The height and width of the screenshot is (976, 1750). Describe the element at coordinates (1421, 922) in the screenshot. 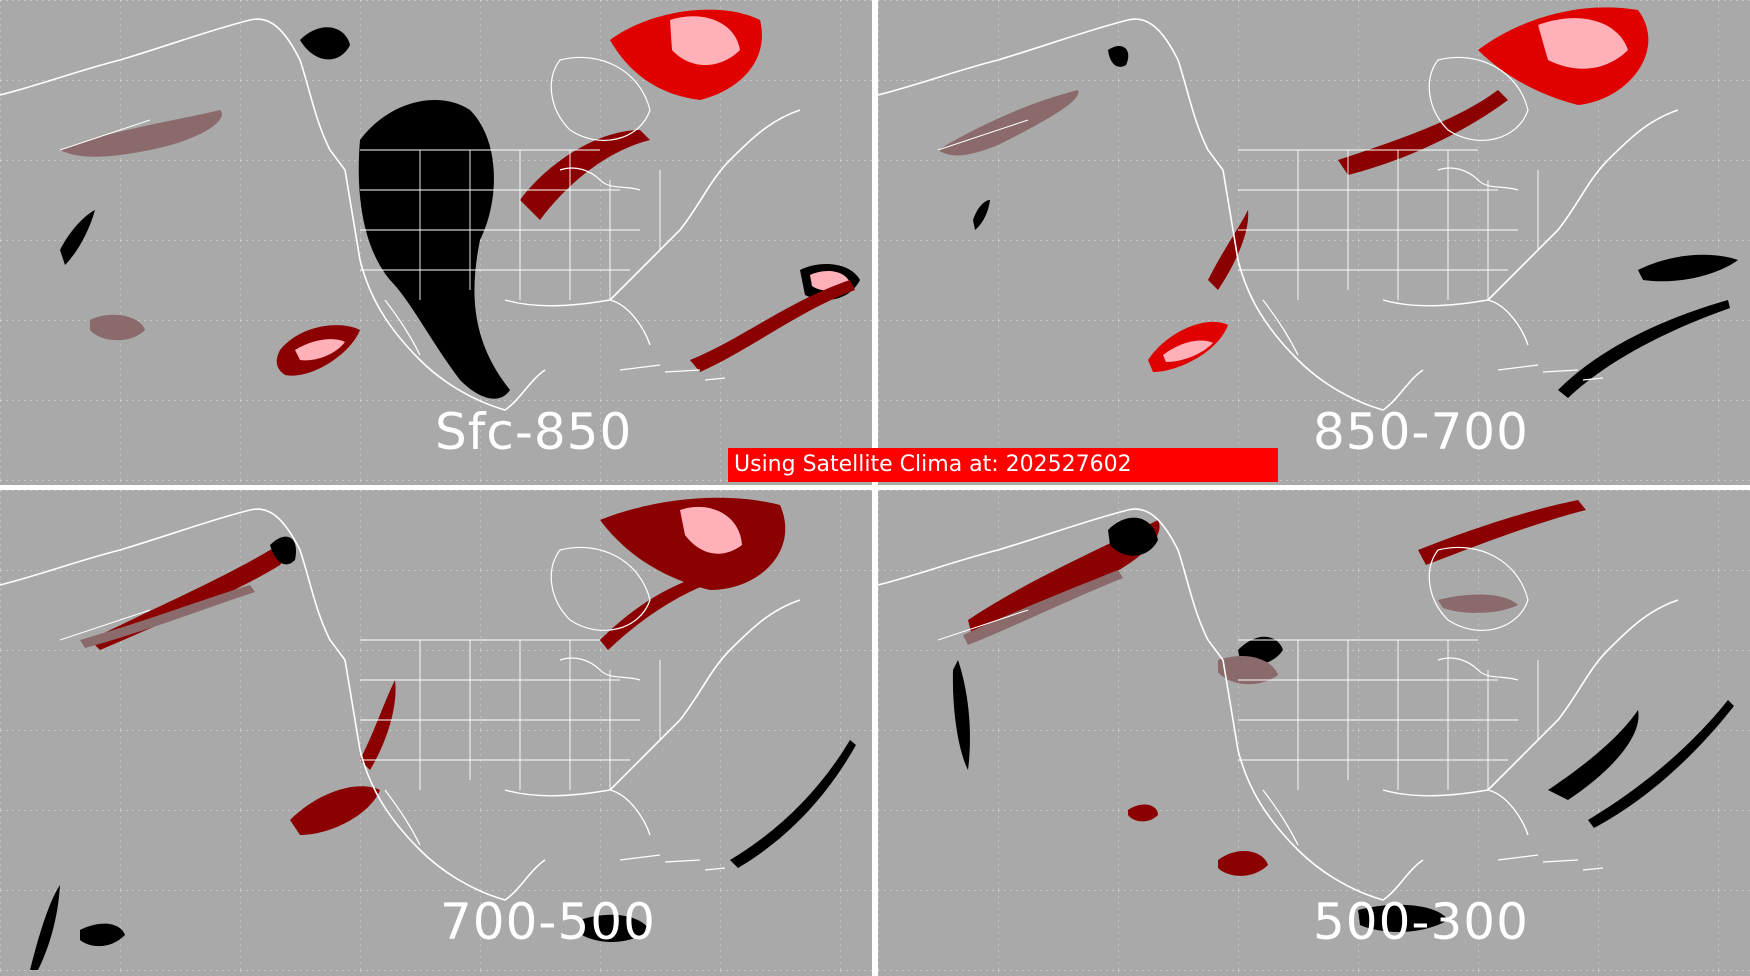

I see `layer-label-500-300: 500-300` at that location.